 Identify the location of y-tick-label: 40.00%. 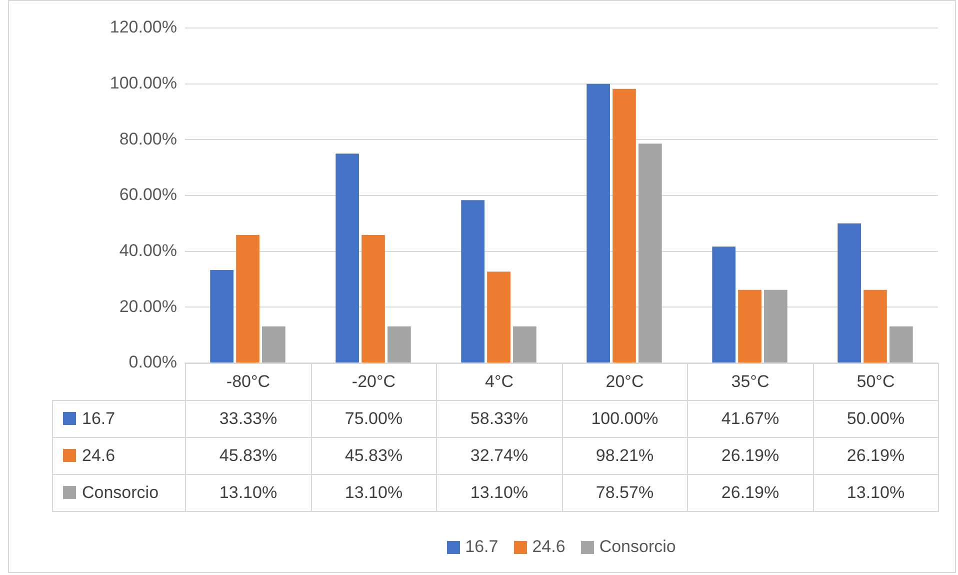
(148, 250).